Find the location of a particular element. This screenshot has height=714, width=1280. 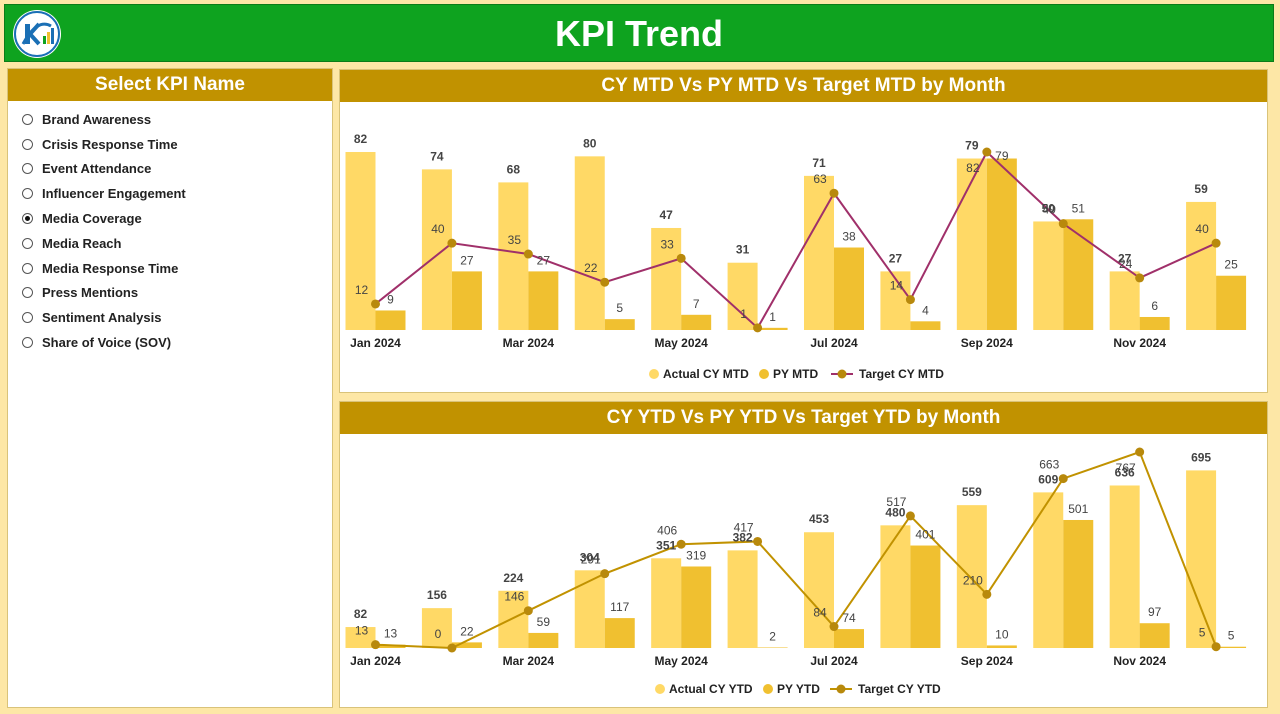

kpi-option: Influencer Engagement is located at coordinates (177, 193).